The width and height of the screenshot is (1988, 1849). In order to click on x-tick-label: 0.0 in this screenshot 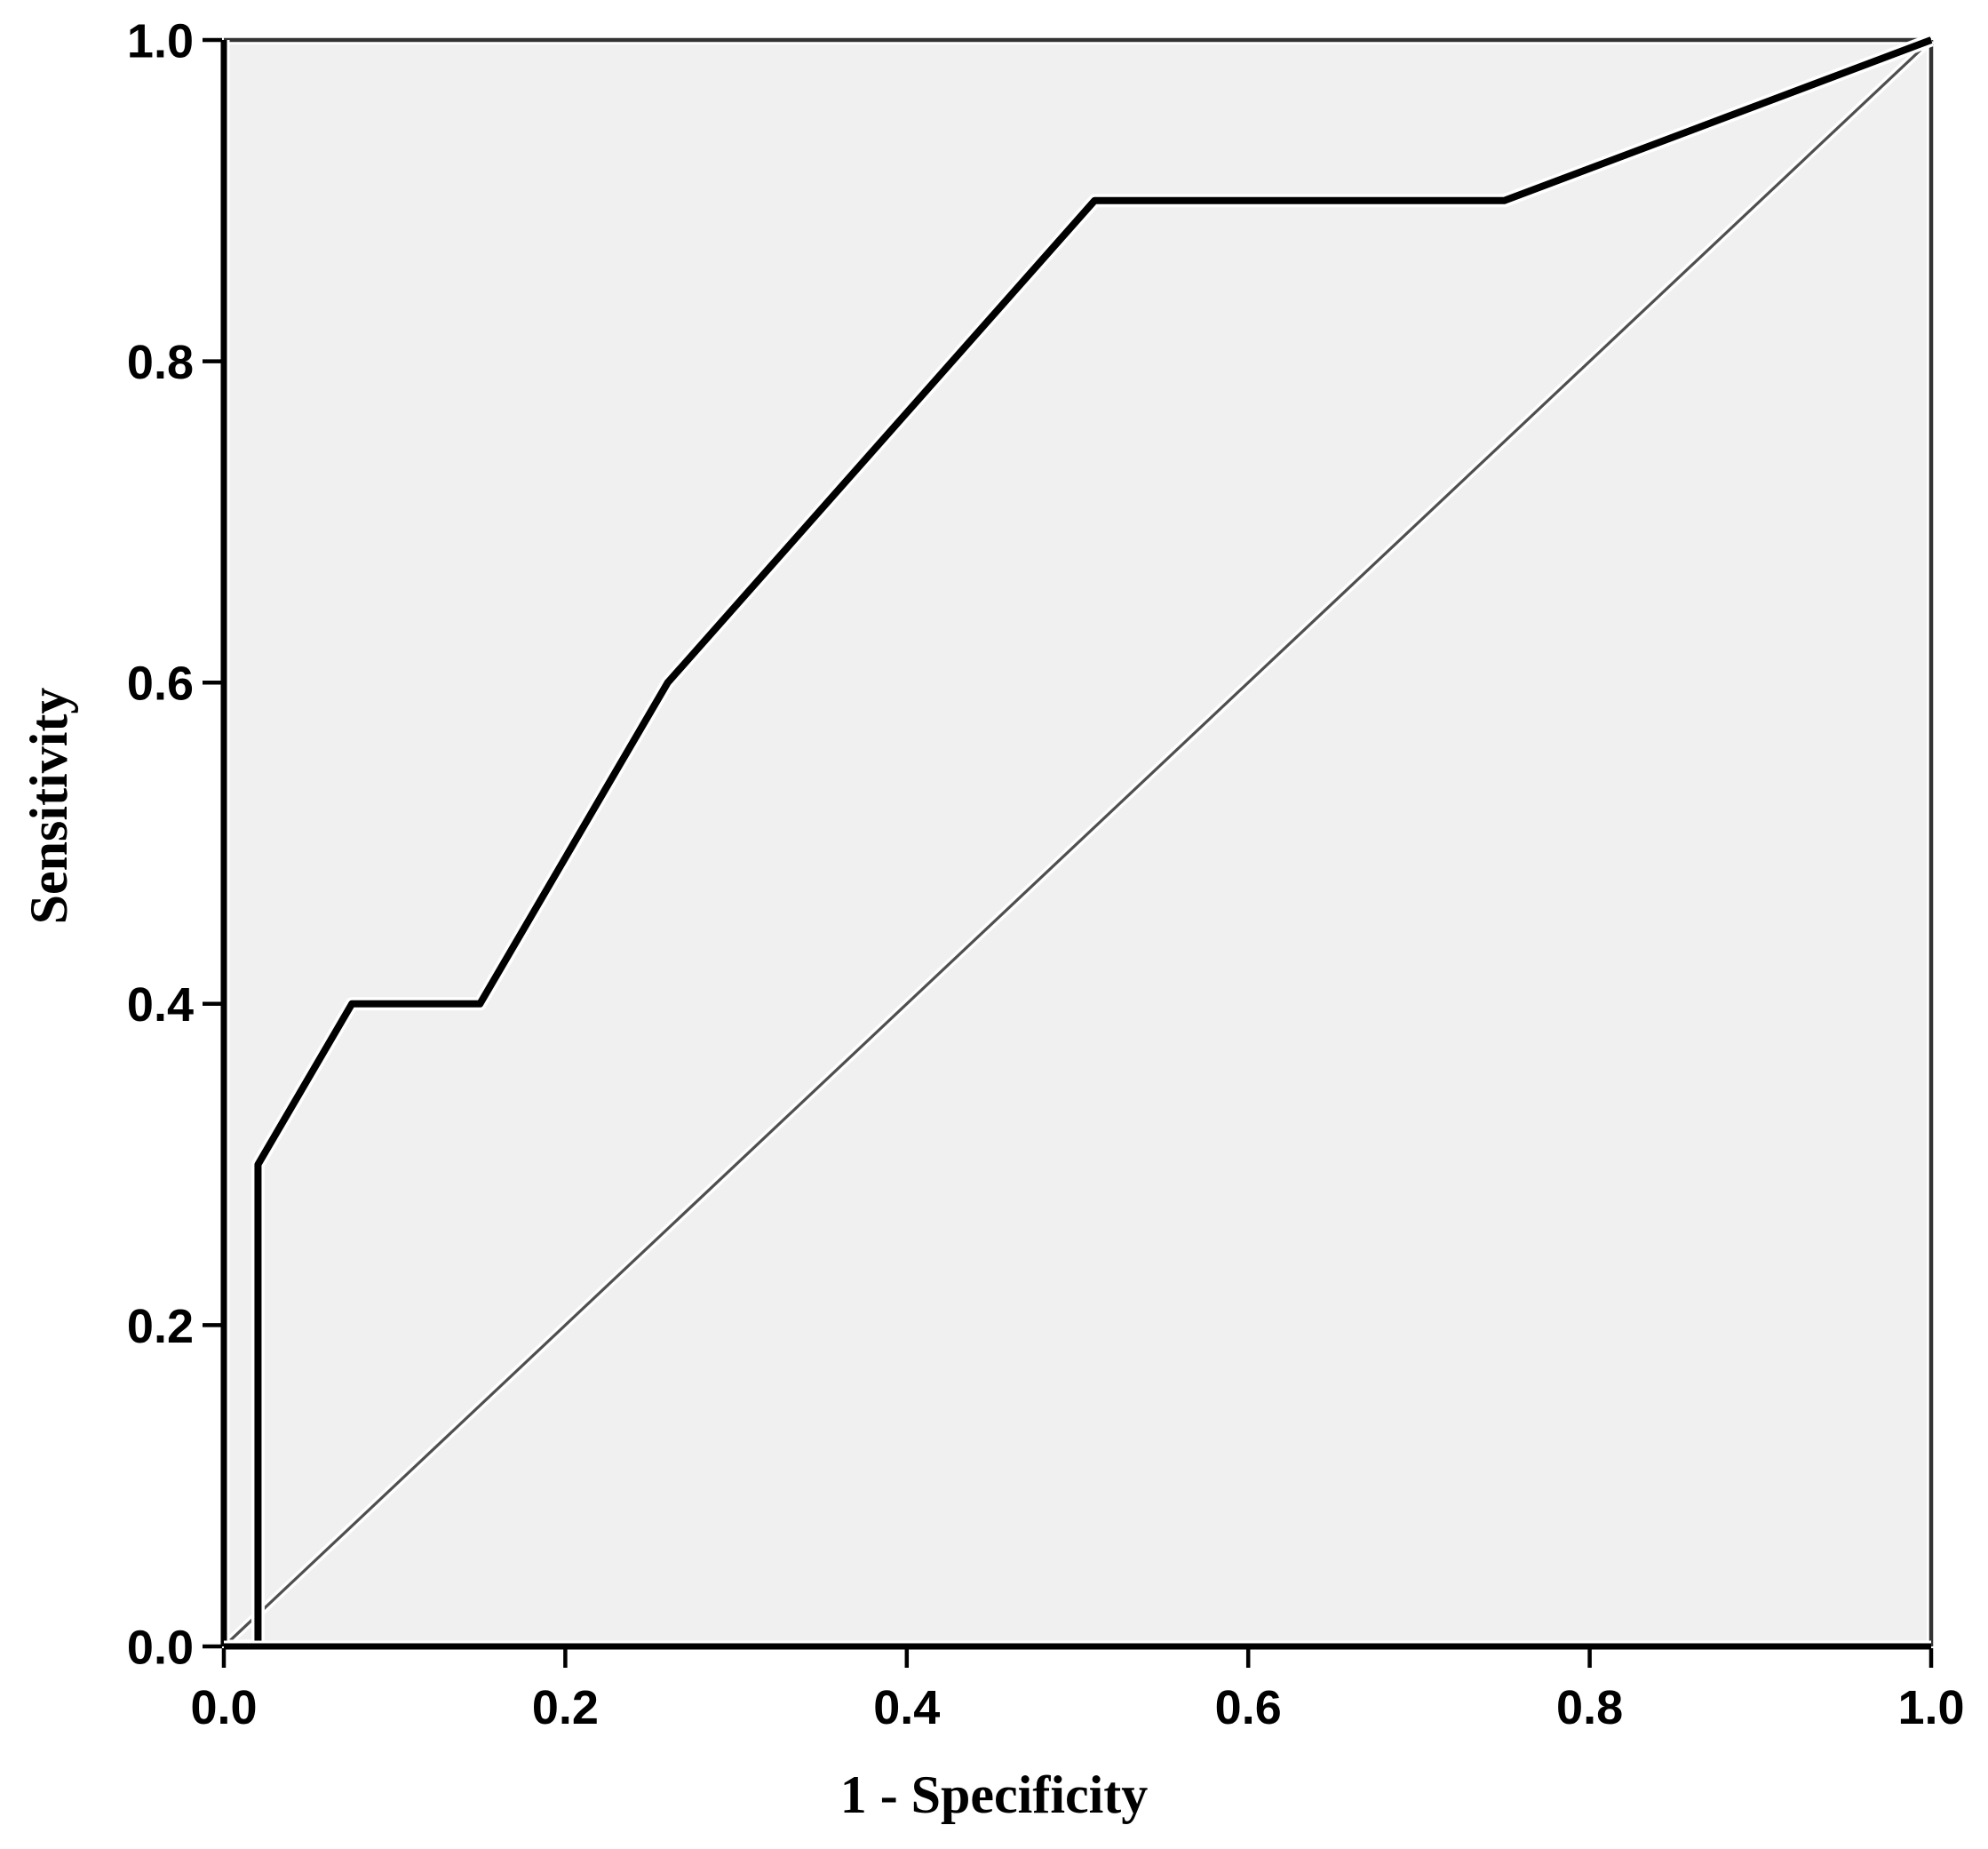, I will do `click(223, 1707)`.